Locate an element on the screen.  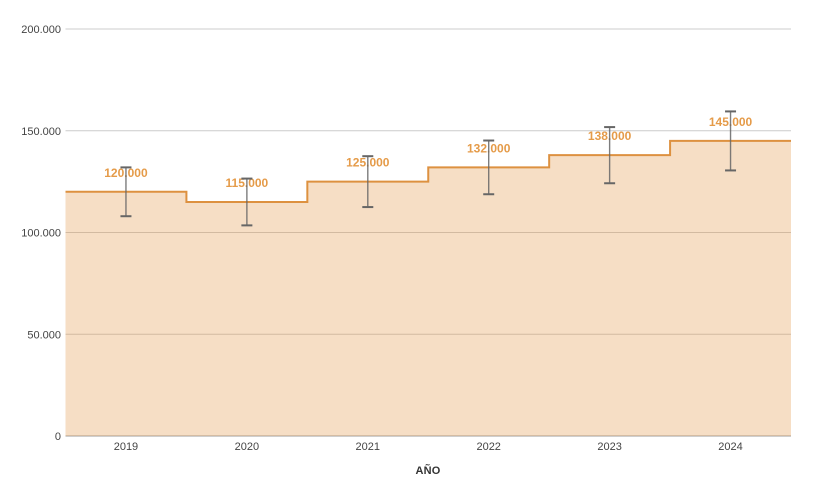
y-tick-label: 200.000 is located at coordinates (41, 30).